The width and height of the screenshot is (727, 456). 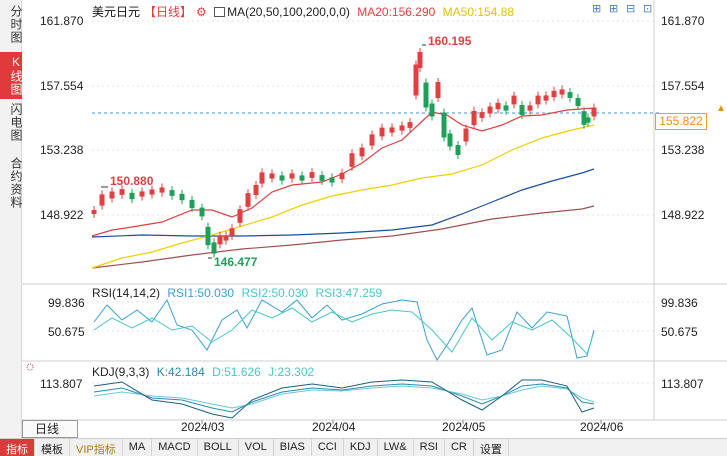 I want to click on high-annotation: 160.195, so click(x=450, y=41).